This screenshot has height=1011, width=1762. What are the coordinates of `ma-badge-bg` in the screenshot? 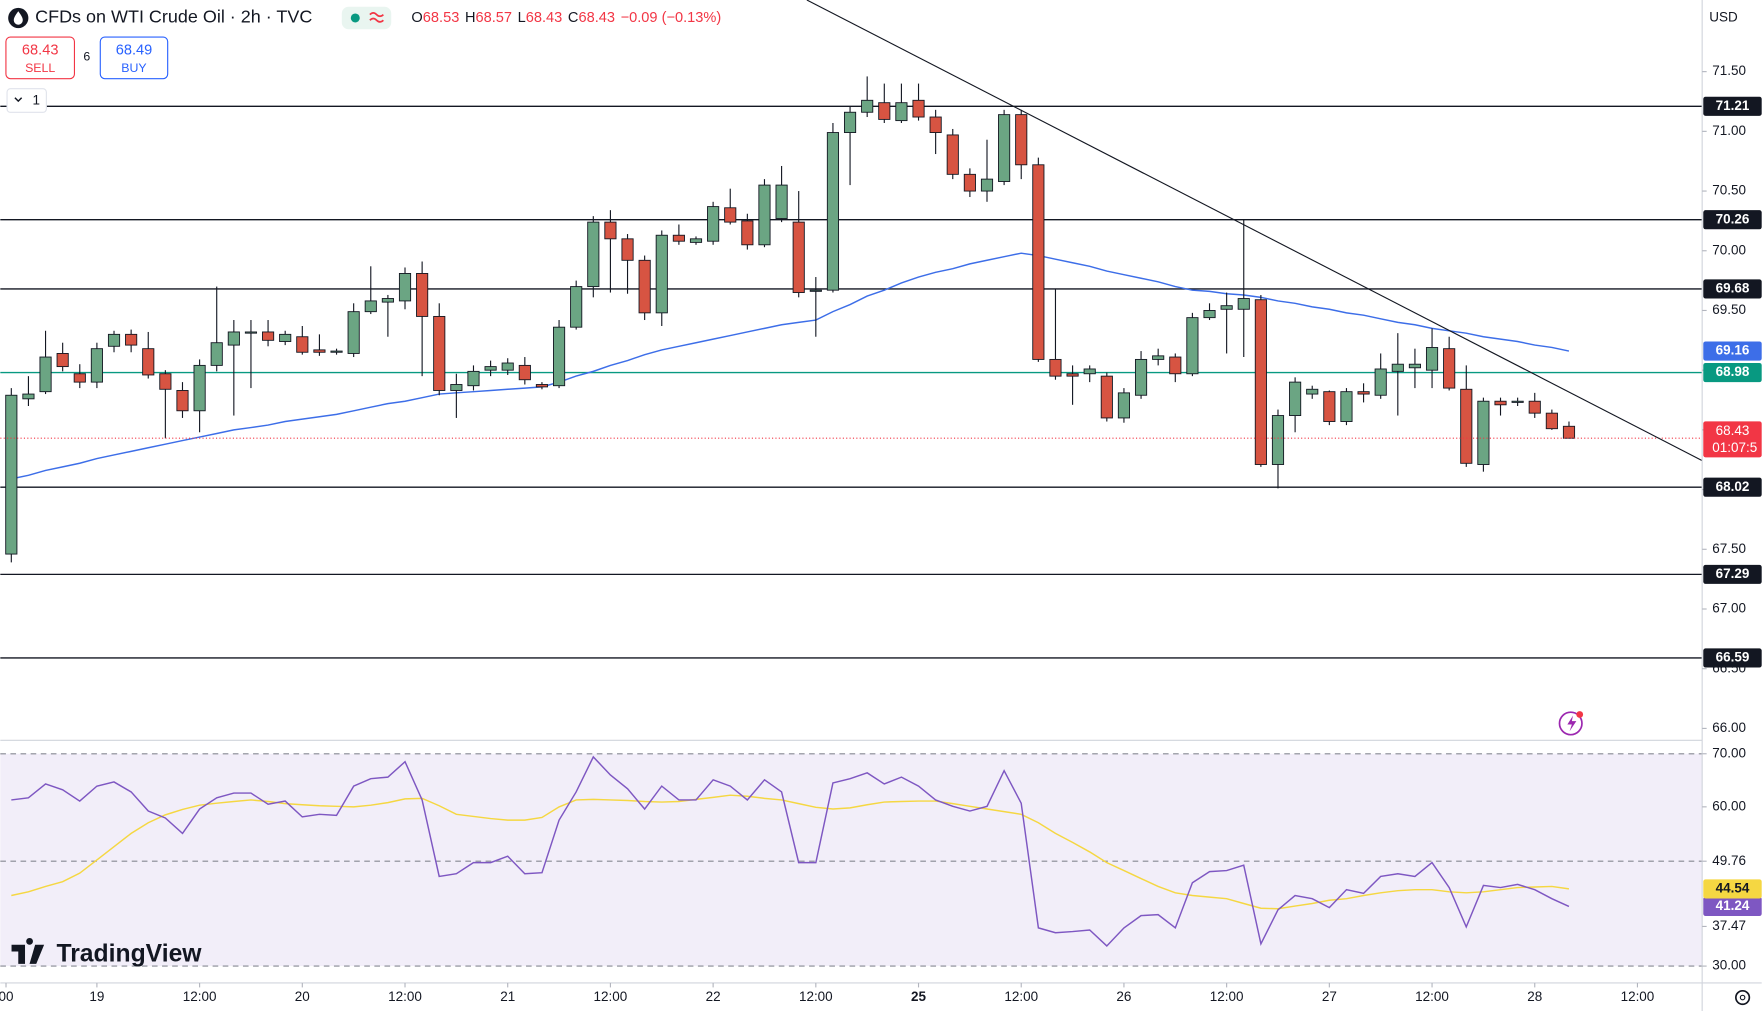 It's located at (1732, 351).